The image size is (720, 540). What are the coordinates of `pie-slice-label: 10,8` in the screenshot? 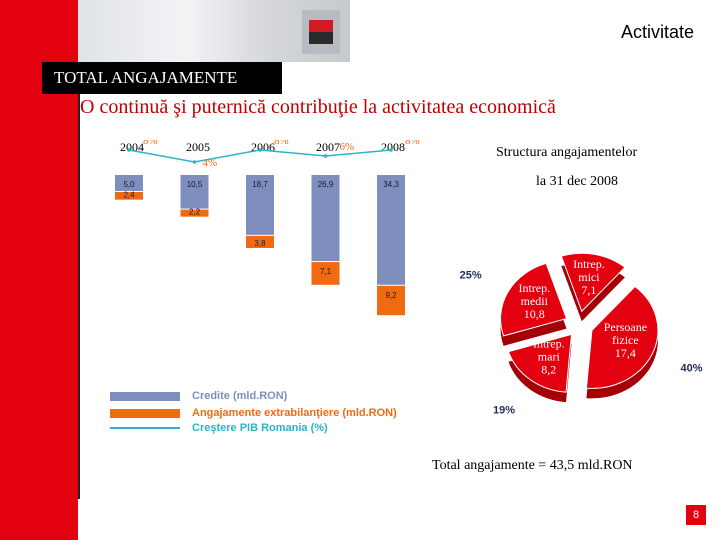 It's located at (534, 314).